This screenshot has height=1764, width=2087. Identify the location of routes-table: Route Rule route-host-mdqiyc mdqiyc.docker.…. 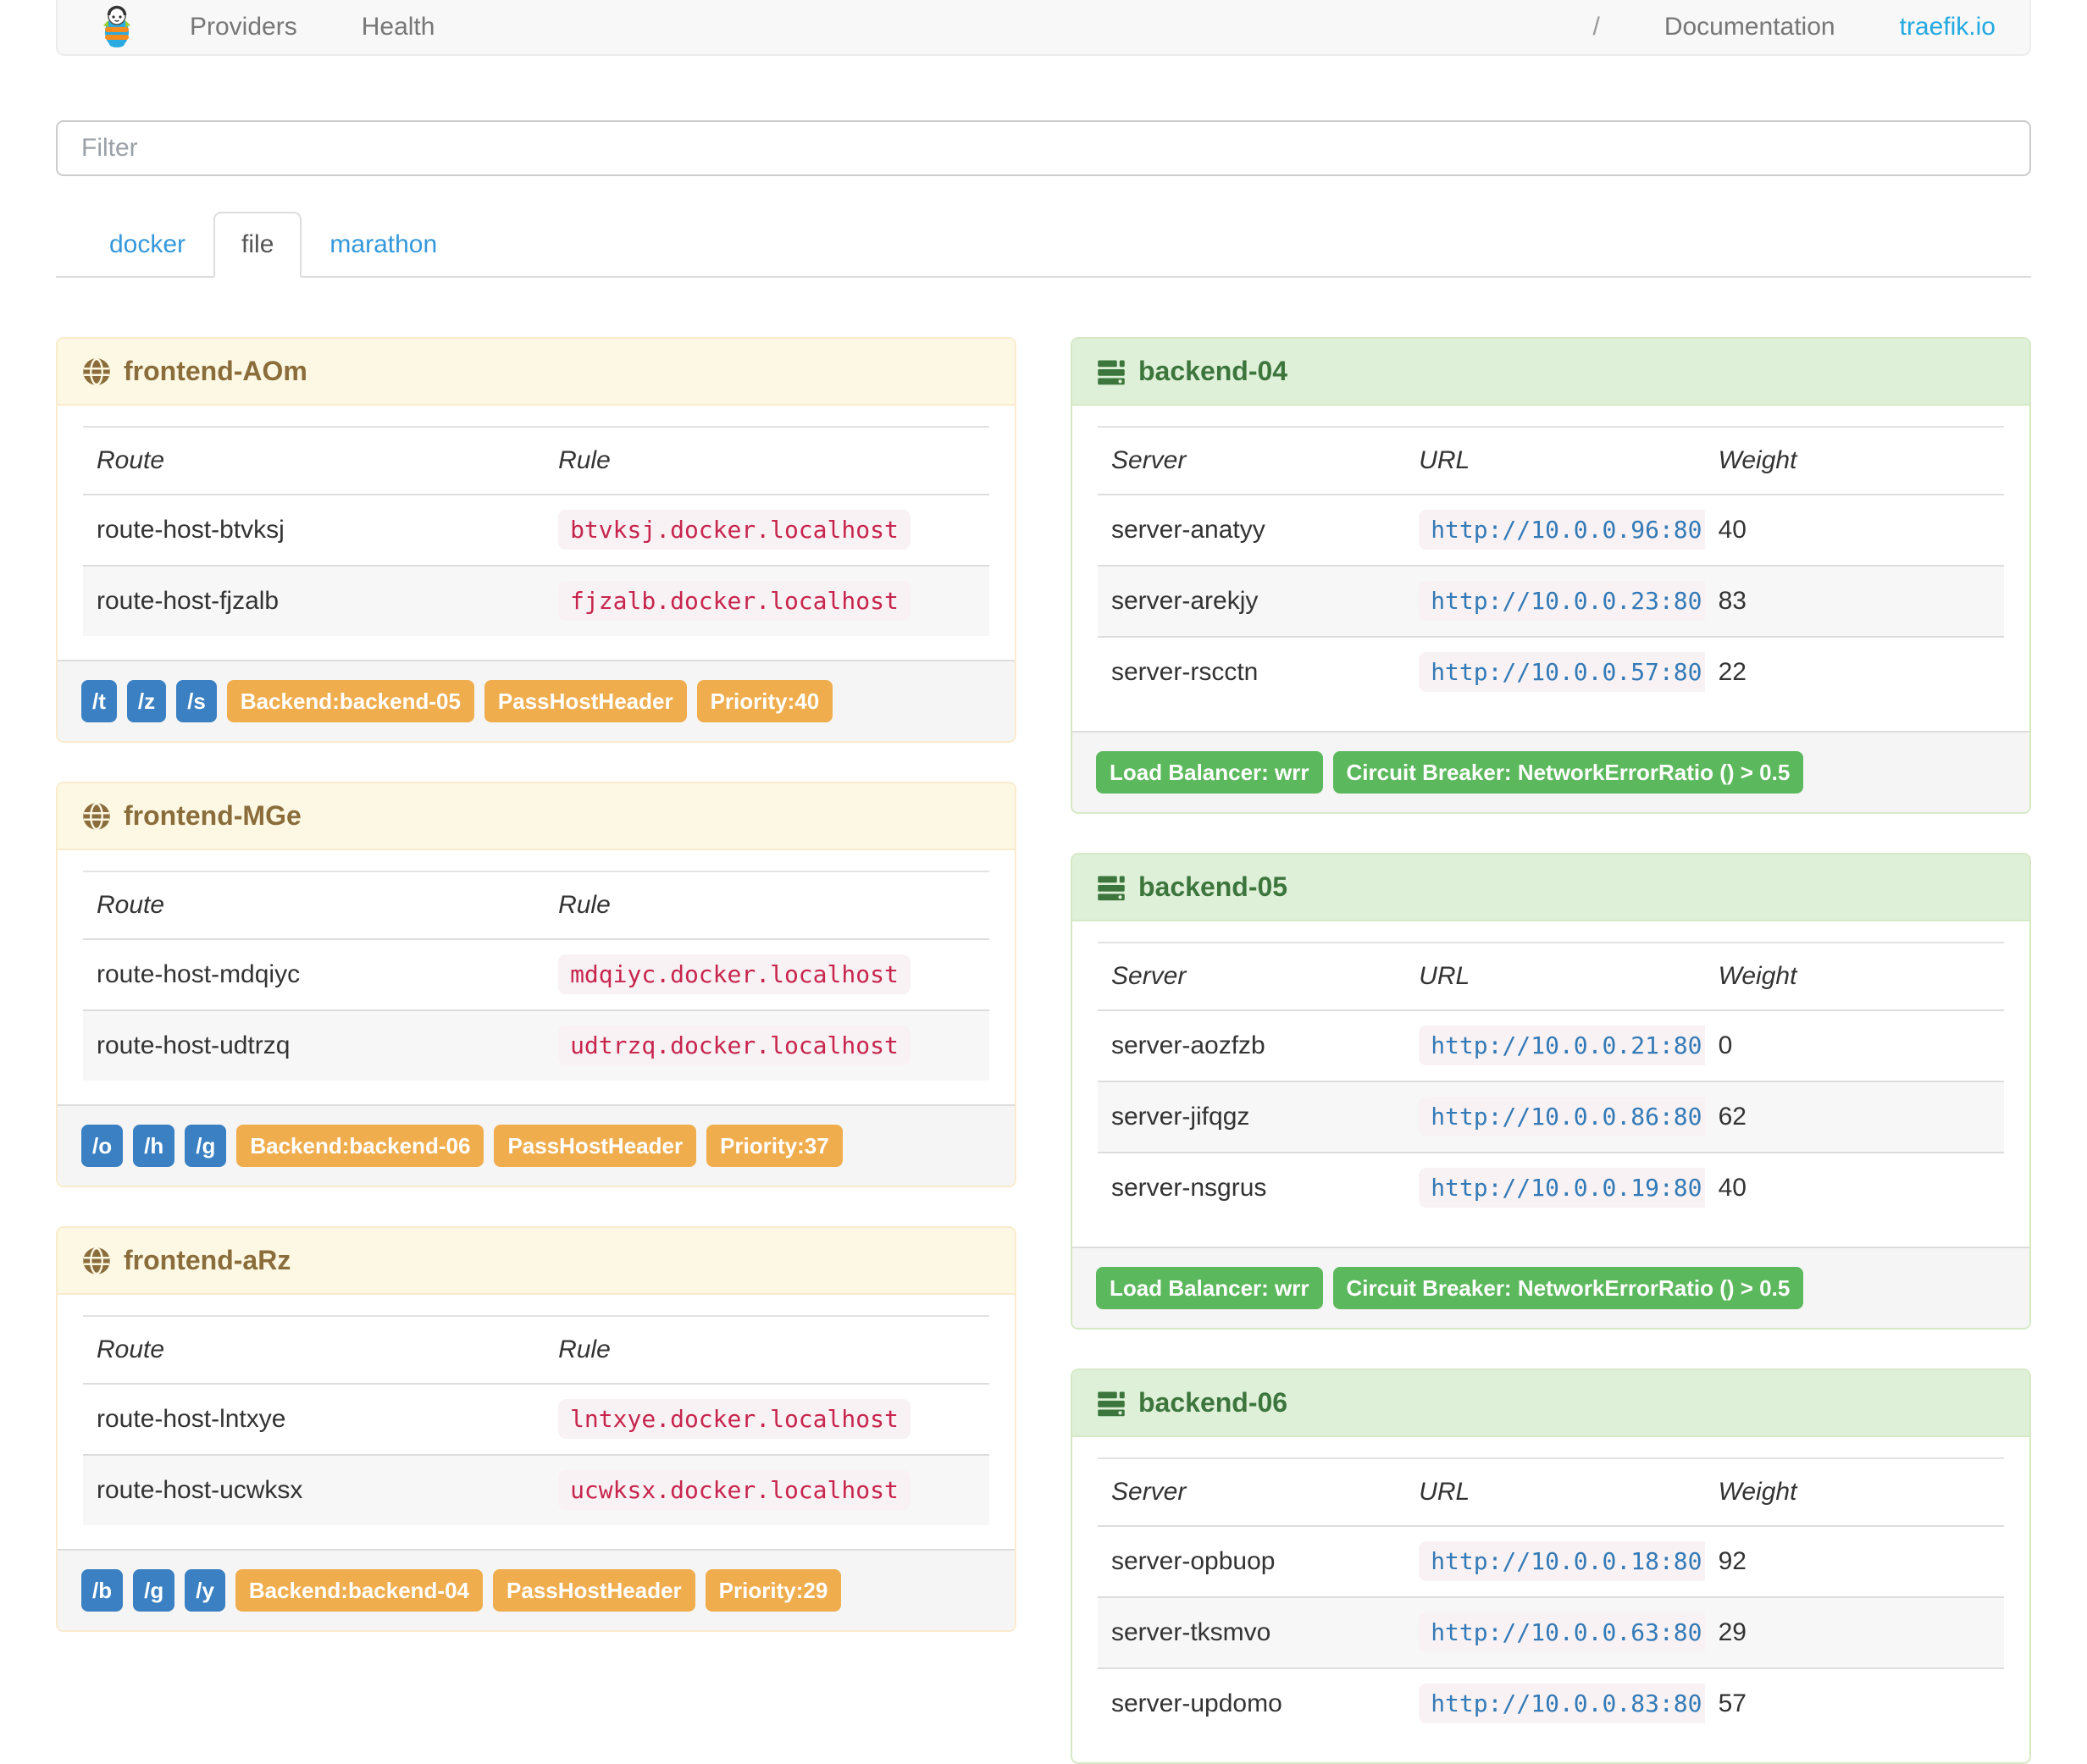
(536, 976).